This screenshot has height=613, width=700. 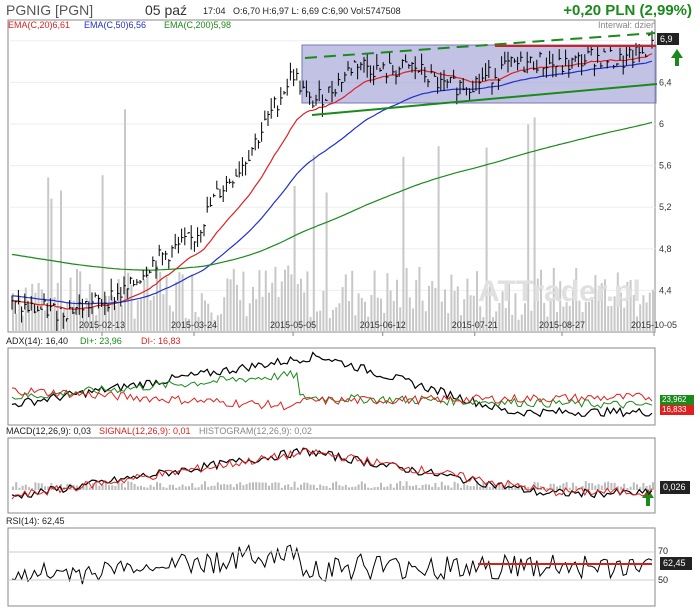 I want to click on date-tick-label: 2015-07-21, so click(x=475, y=325).